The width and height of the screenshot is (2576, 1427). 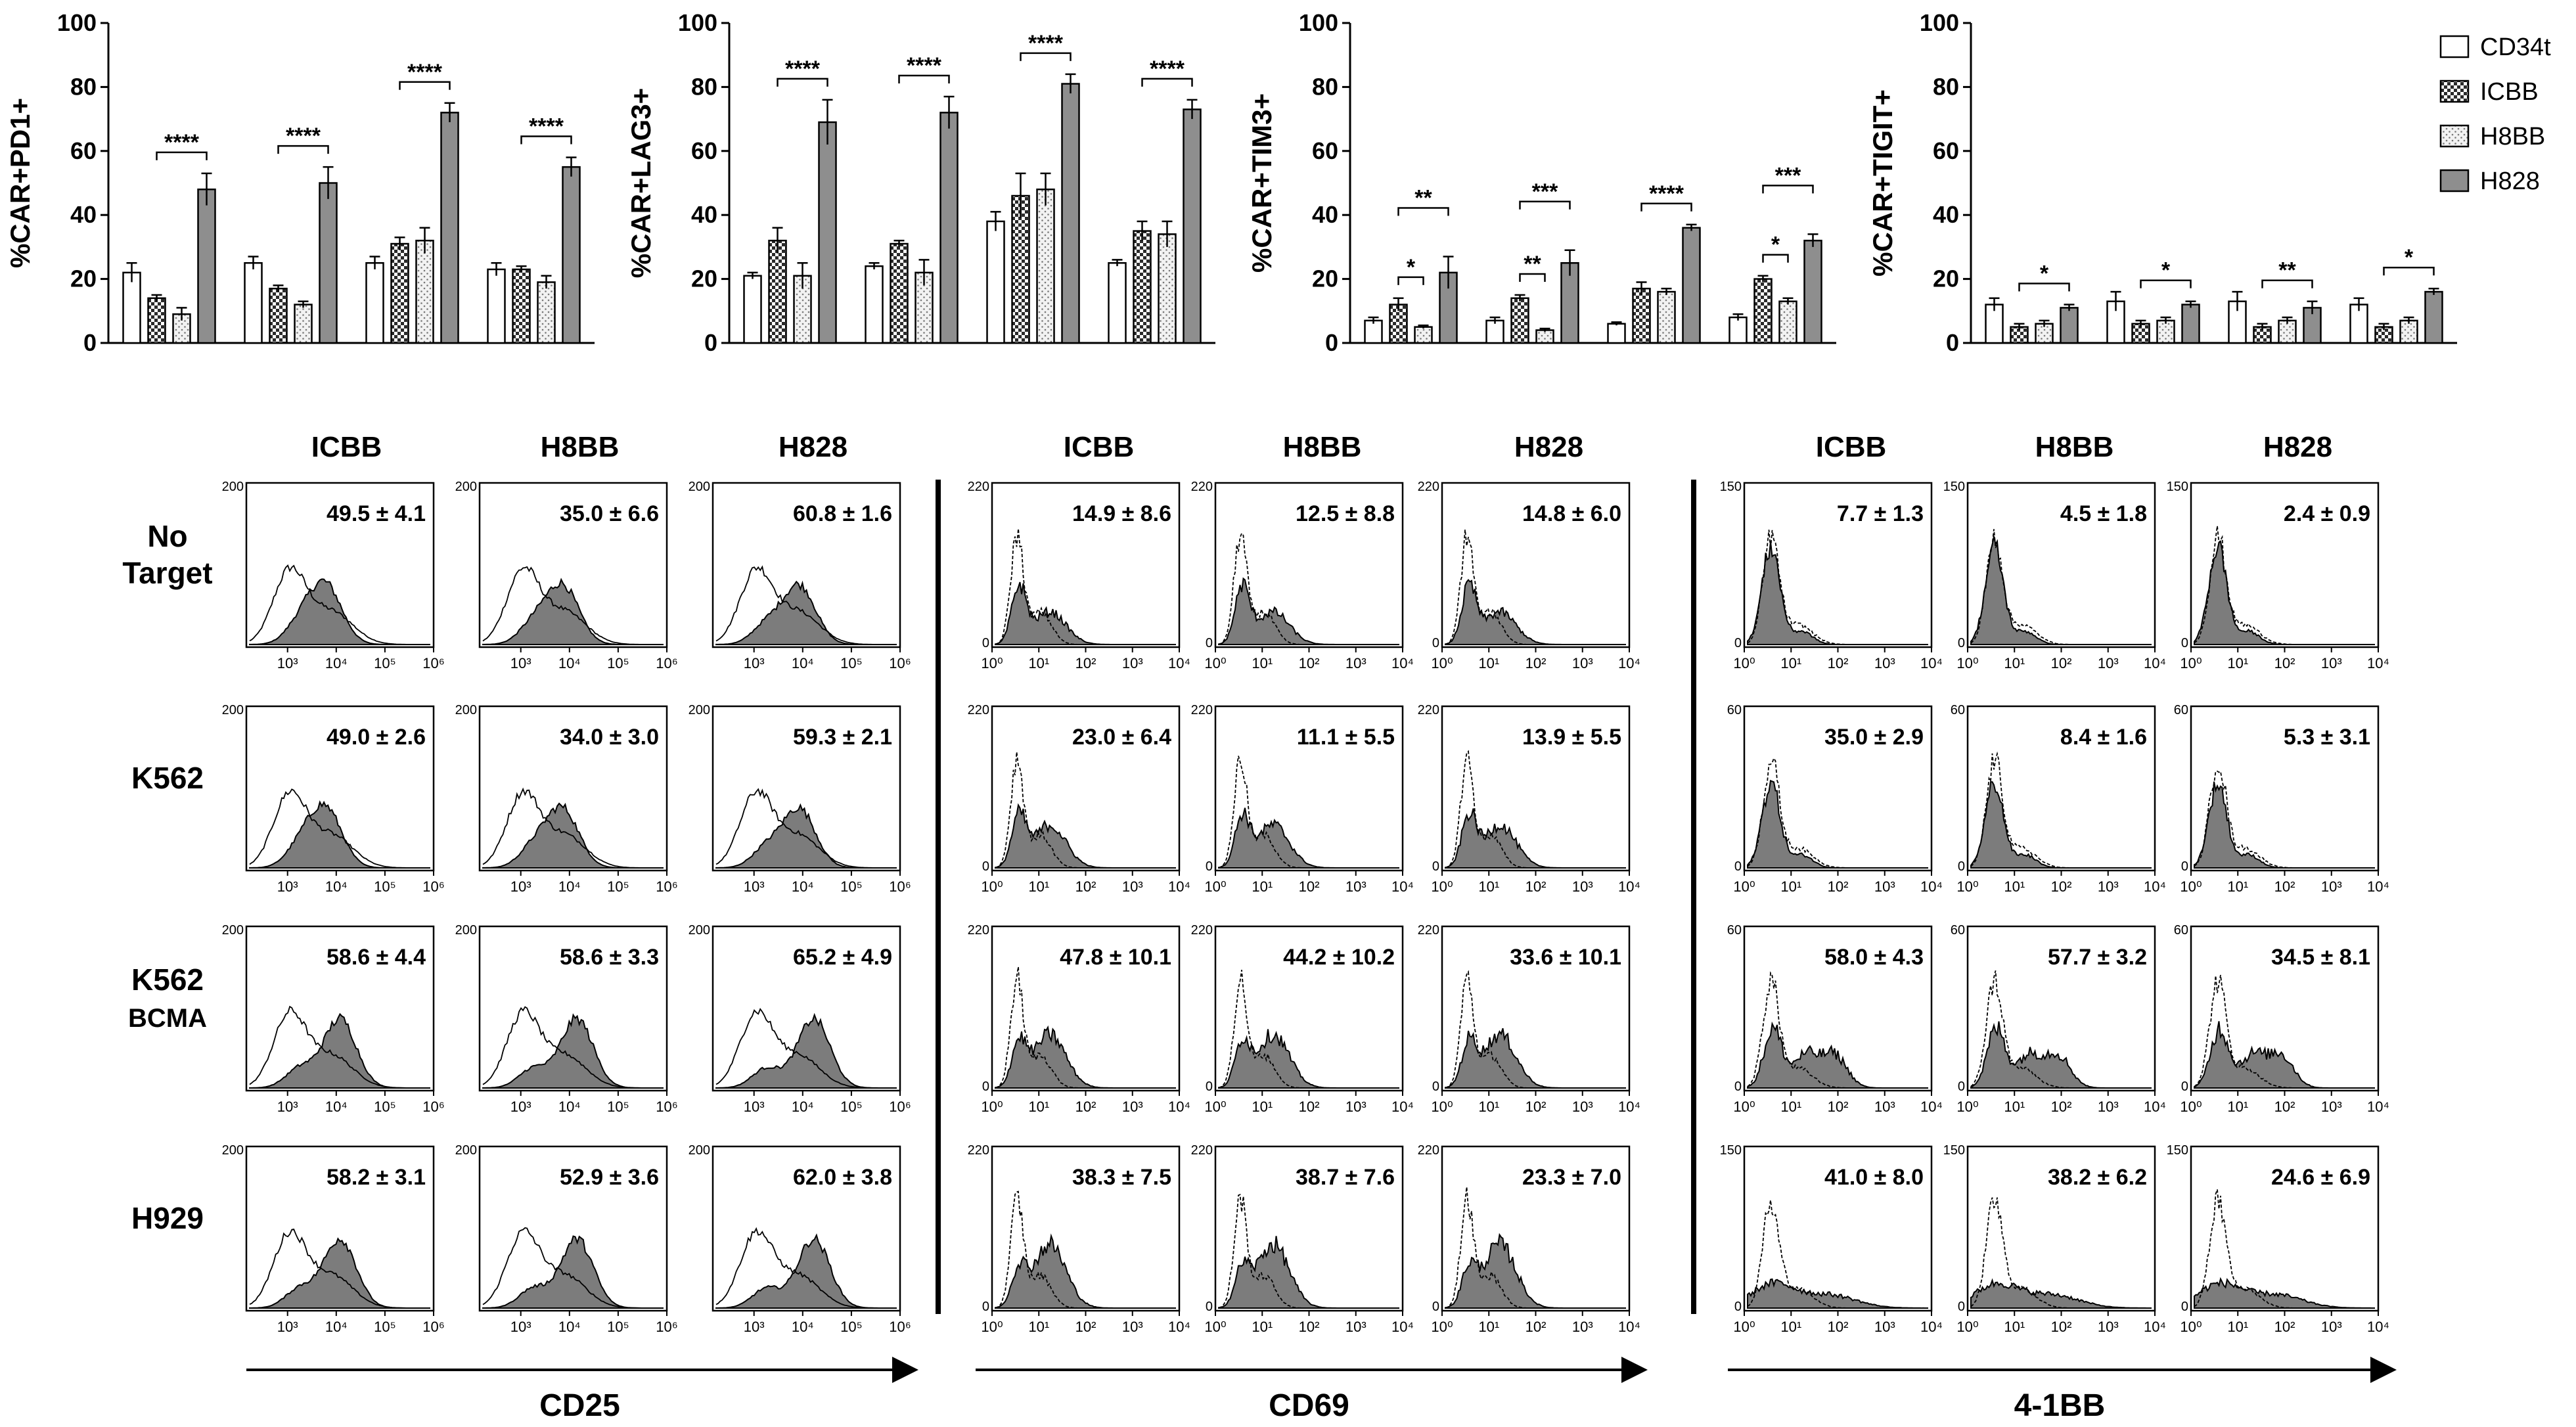 I want to click on mfi-value: 49.5 ± 4.1, so click(x=376, y=513).